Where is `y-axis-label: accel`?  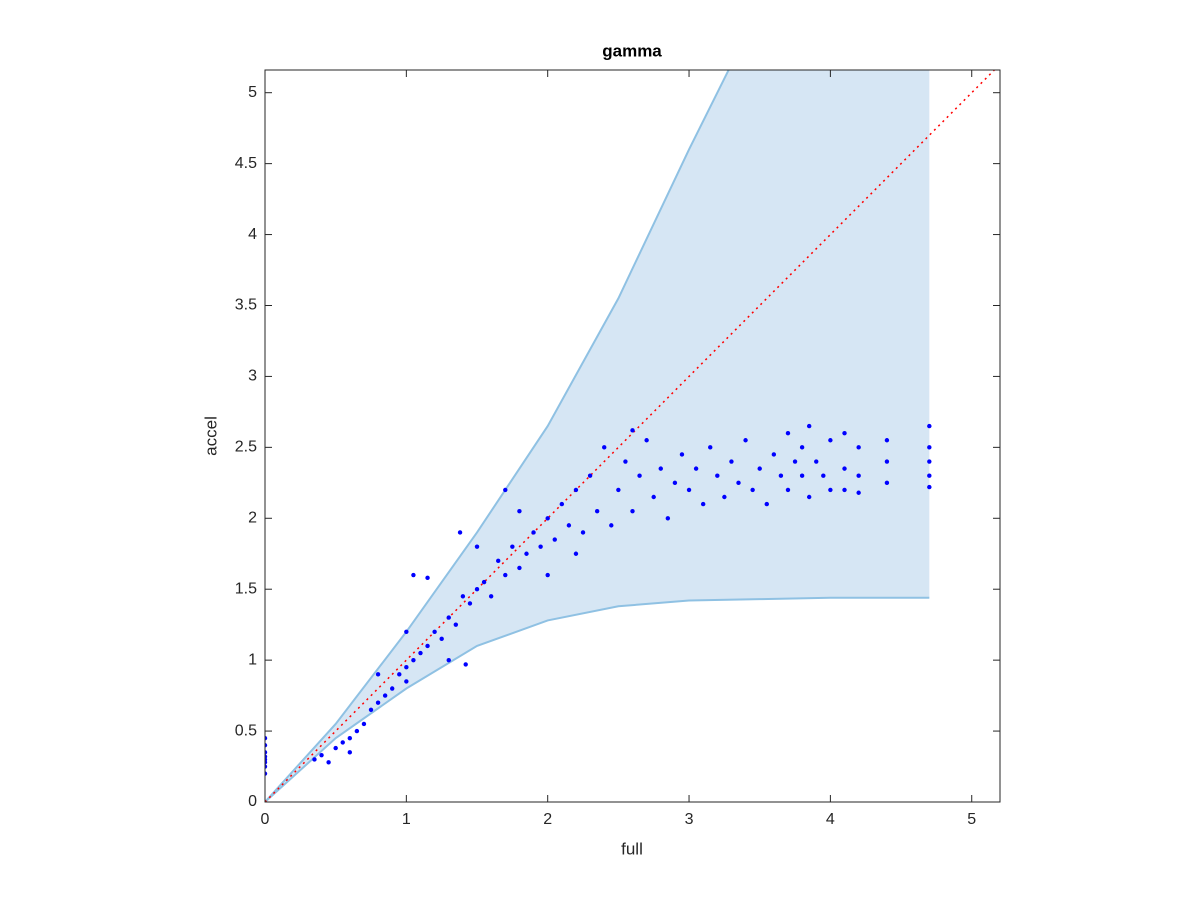 y-axis-label: accel is located at coordinates (210, 436).